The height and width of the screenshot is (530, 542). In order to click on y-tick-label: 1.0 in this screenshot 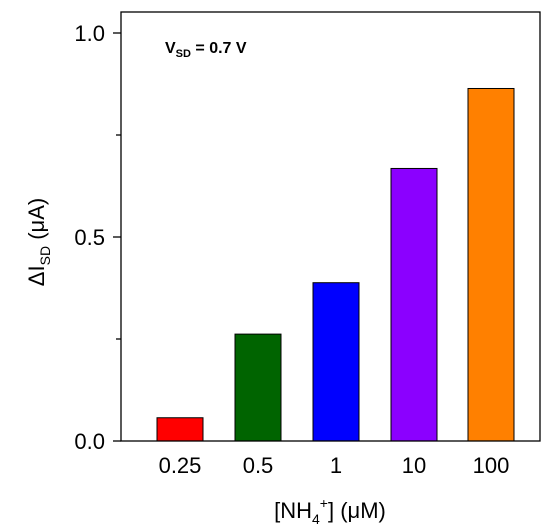, I will do `click(89, 33)`.